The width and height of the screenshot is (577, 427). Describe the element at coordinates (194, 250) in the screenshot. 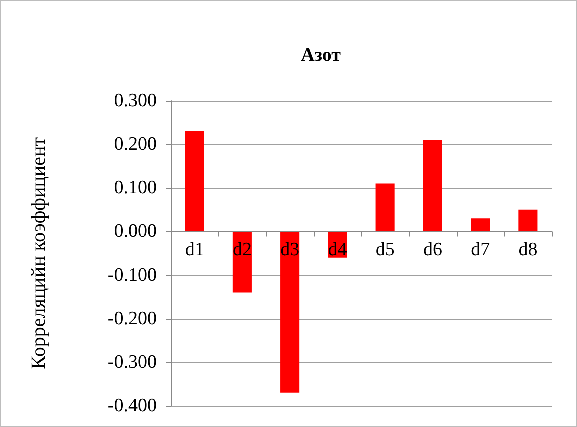

I see `x-tick-label: d1` at that location.